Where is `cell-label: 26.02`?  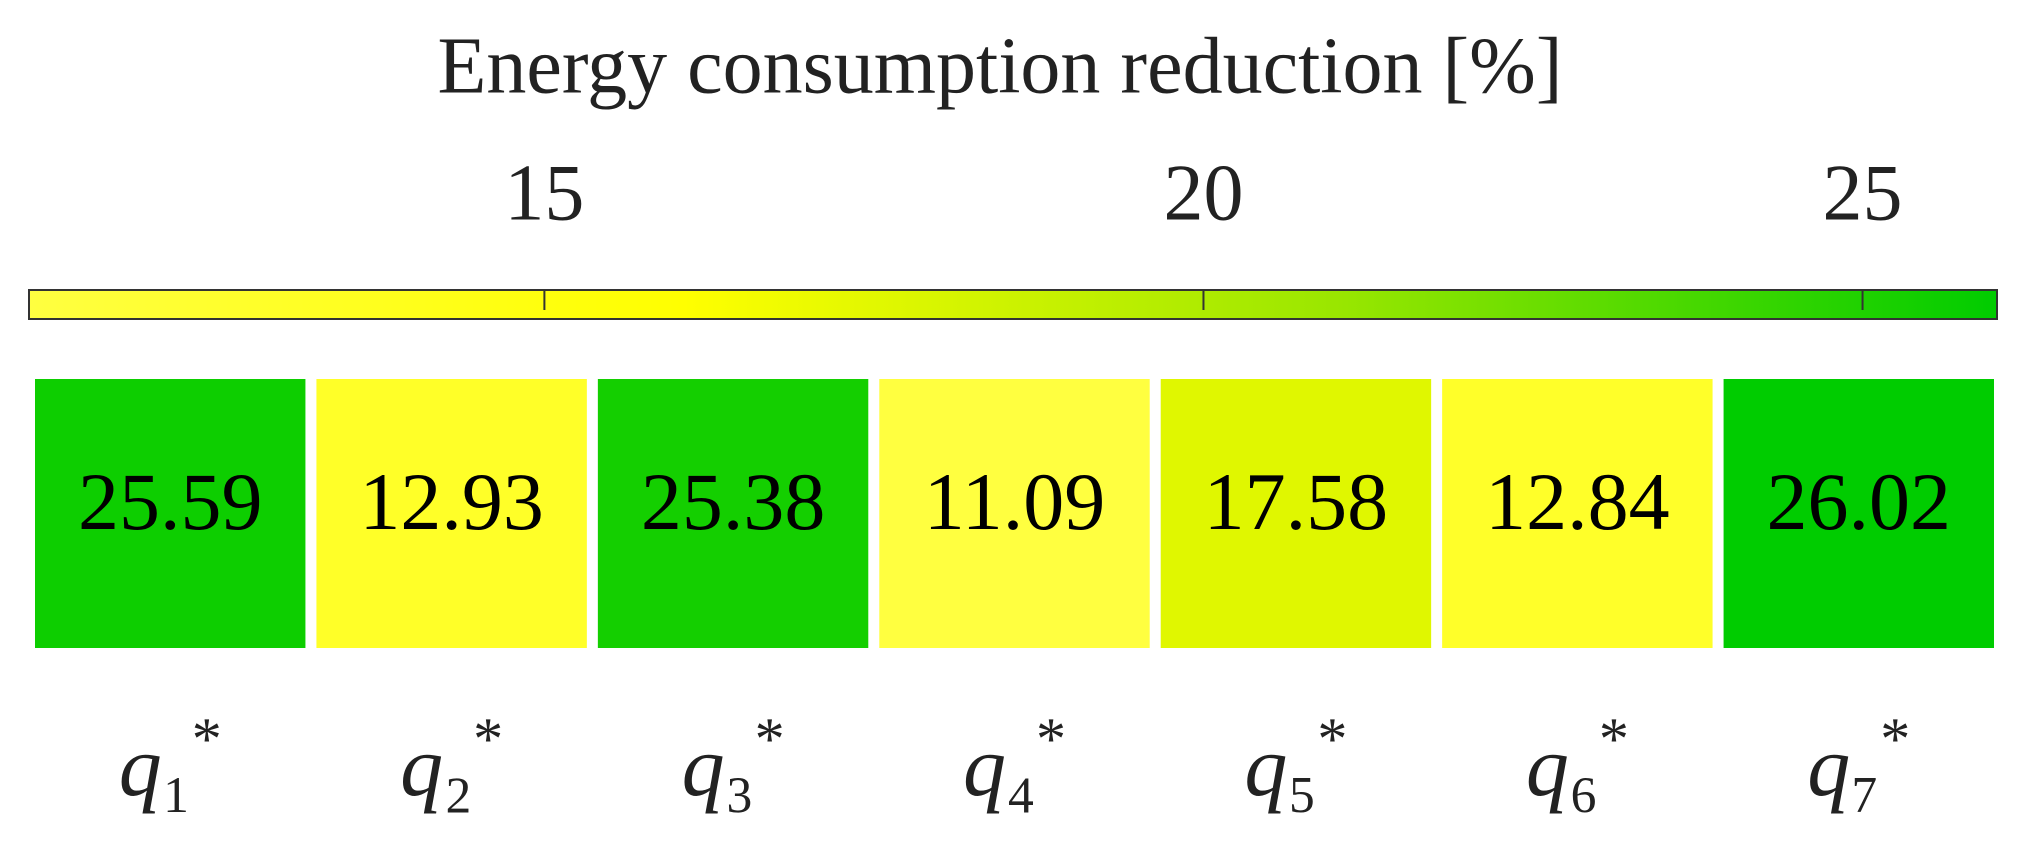 cell-label: 26.02 is located at coordinates (1859, 501).